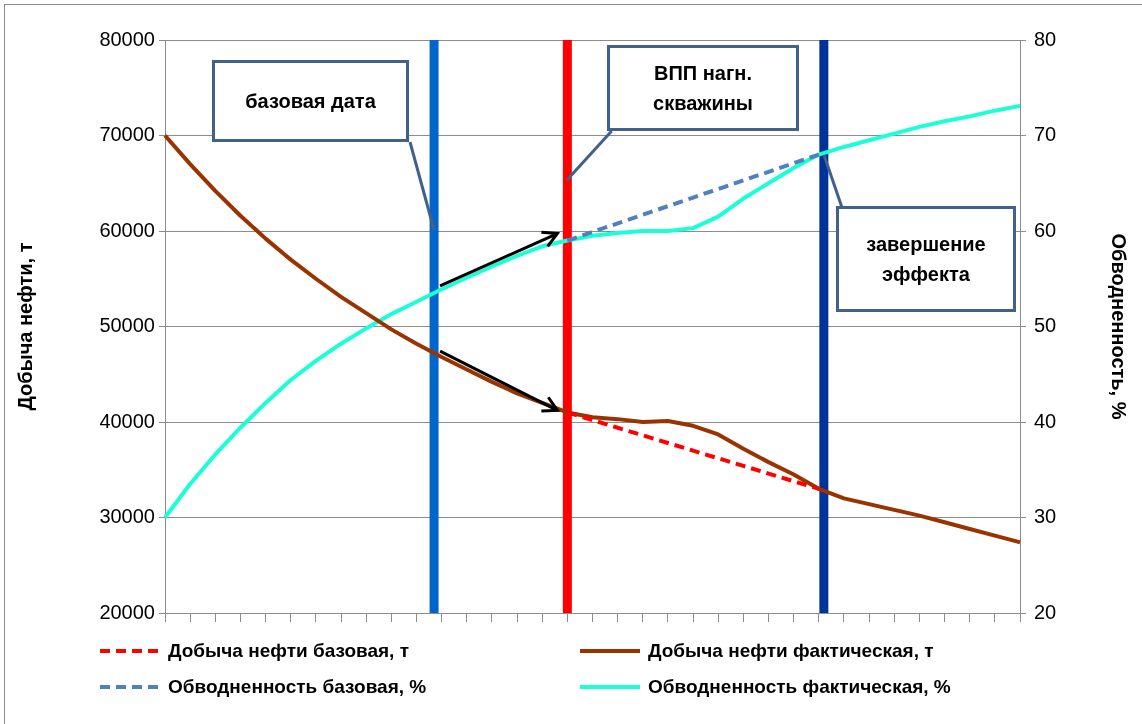 This screenshot has width=1142, height=724. Describe the element at coordinates (127, 420) in the screenshot. I see `y-tick-label: 40000` at that location.